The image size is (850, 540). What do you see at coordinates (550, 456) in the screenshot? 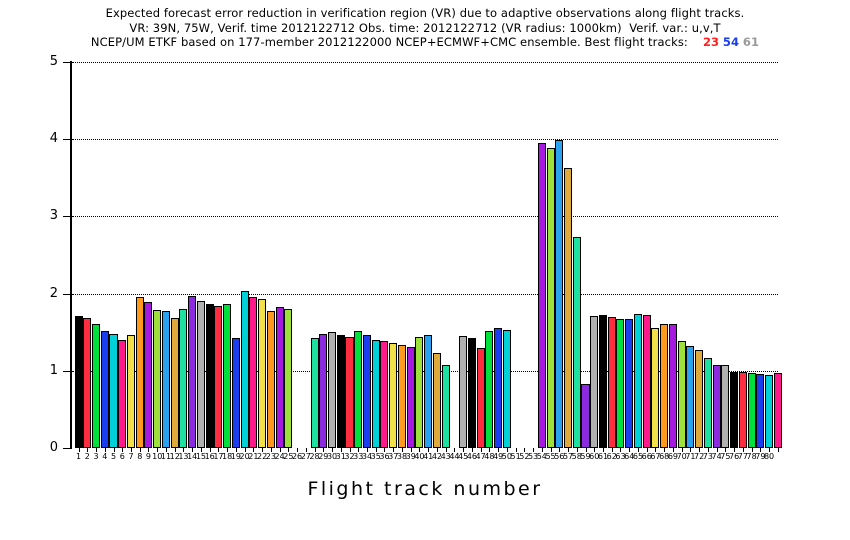
I see `x-tick-label-55: 55` at bounding box center [550, 456].